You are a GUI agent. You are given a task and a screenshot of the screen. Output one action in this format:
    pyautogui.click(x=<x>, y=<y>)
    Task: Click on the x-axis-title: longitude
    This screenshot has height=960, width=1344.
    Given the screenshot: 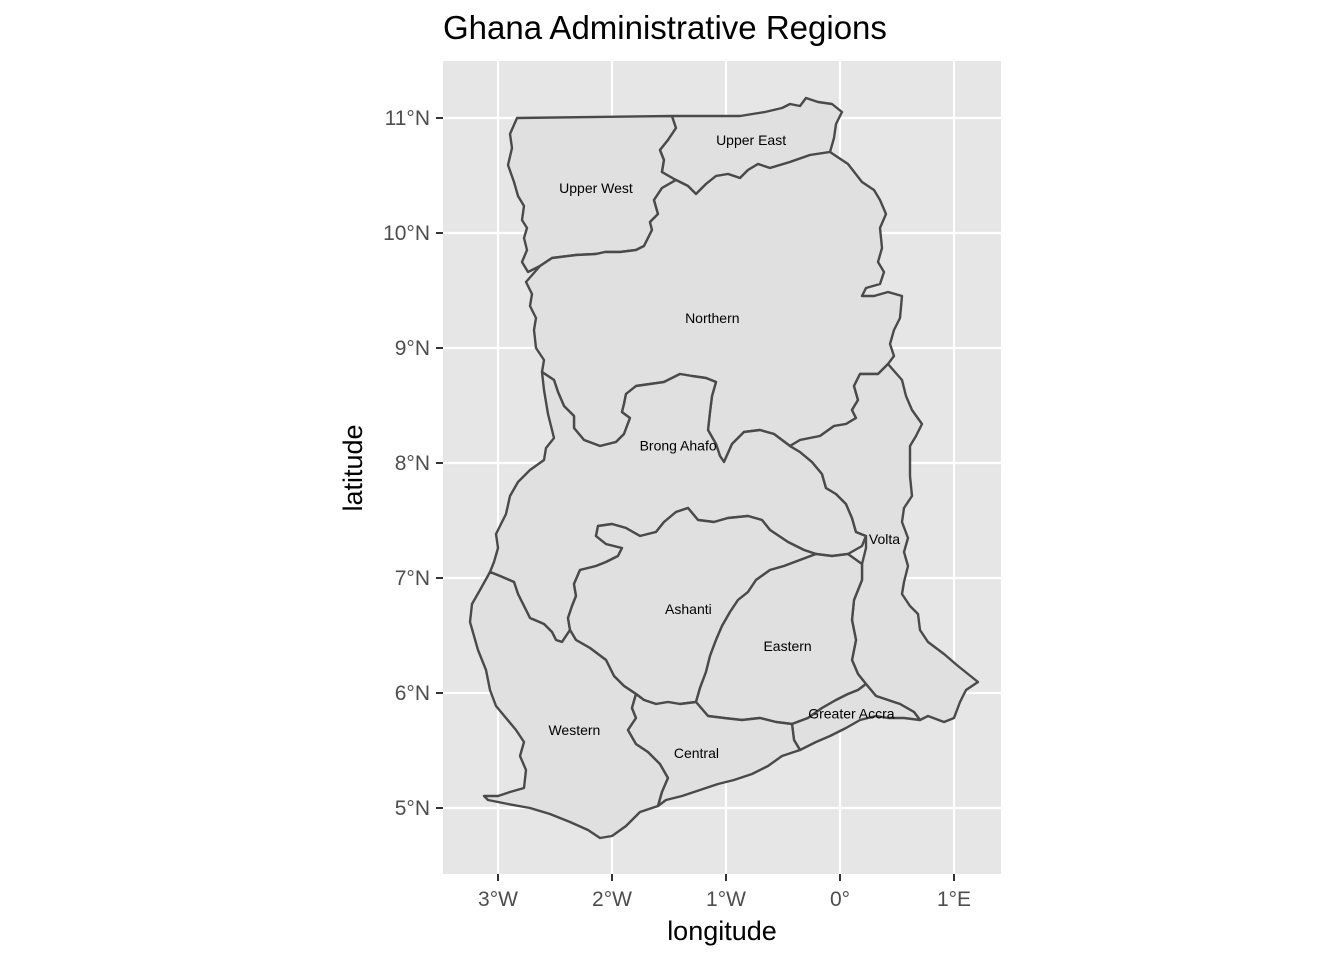 What is the action you would take?
    pyautogui.click(x=722, y=931)
    